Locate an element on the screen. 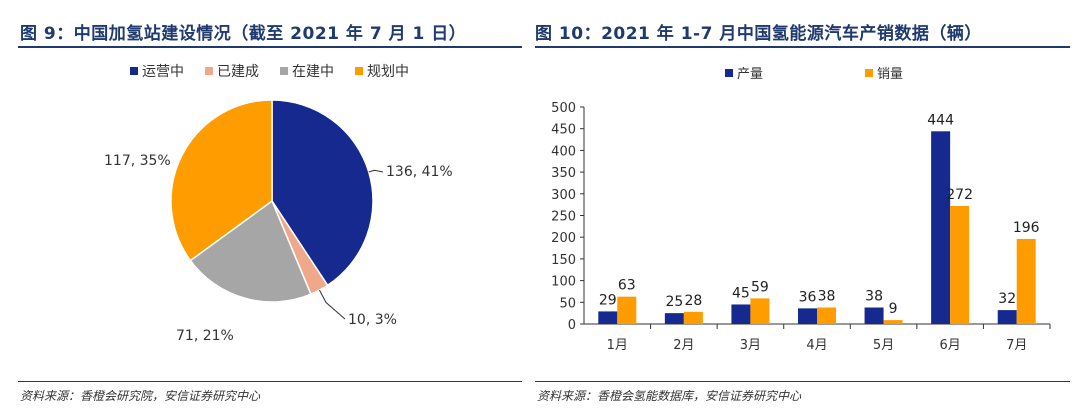  y-tick-label: 250 is located at coordinates (563, 217).